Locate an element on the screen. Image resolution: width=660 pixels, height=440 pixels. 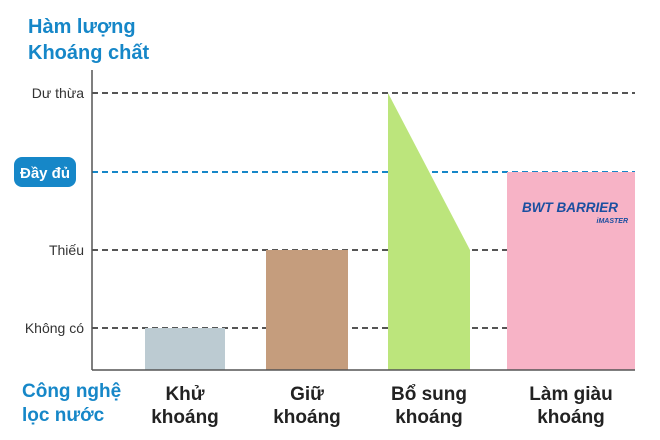
y-tick-badge is located at coordinates (45, 172).